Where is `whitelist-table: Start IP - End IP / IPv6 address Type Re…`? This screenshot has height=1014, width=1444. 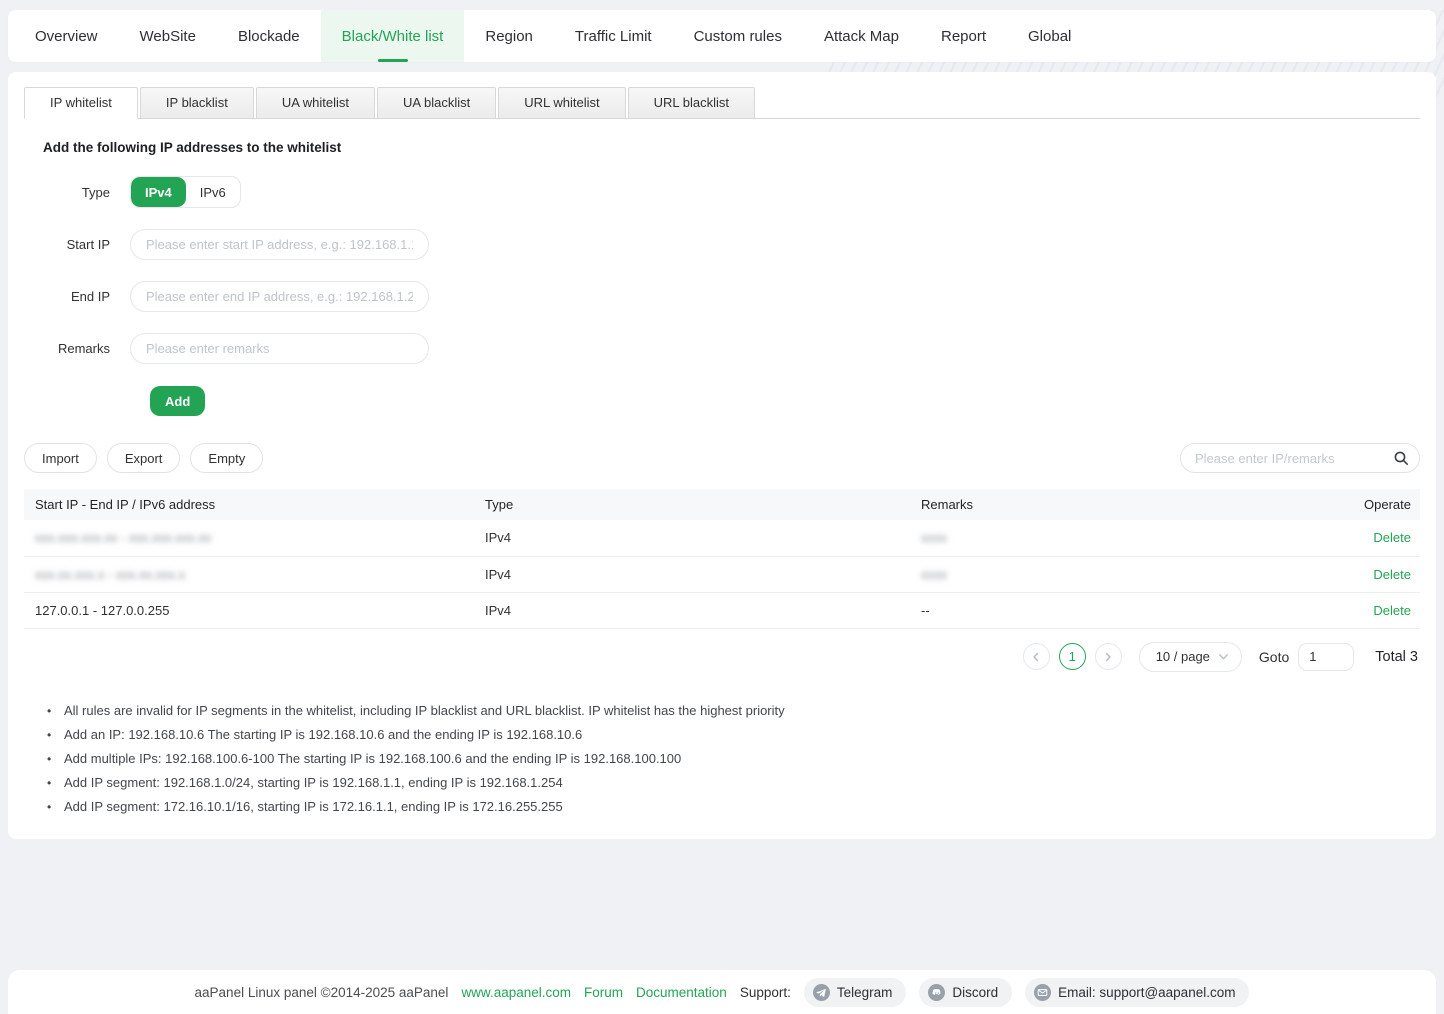 whitelist-table: Start IP - End IP / IPv6 address Type Re… is located at coordinates (722, 559).